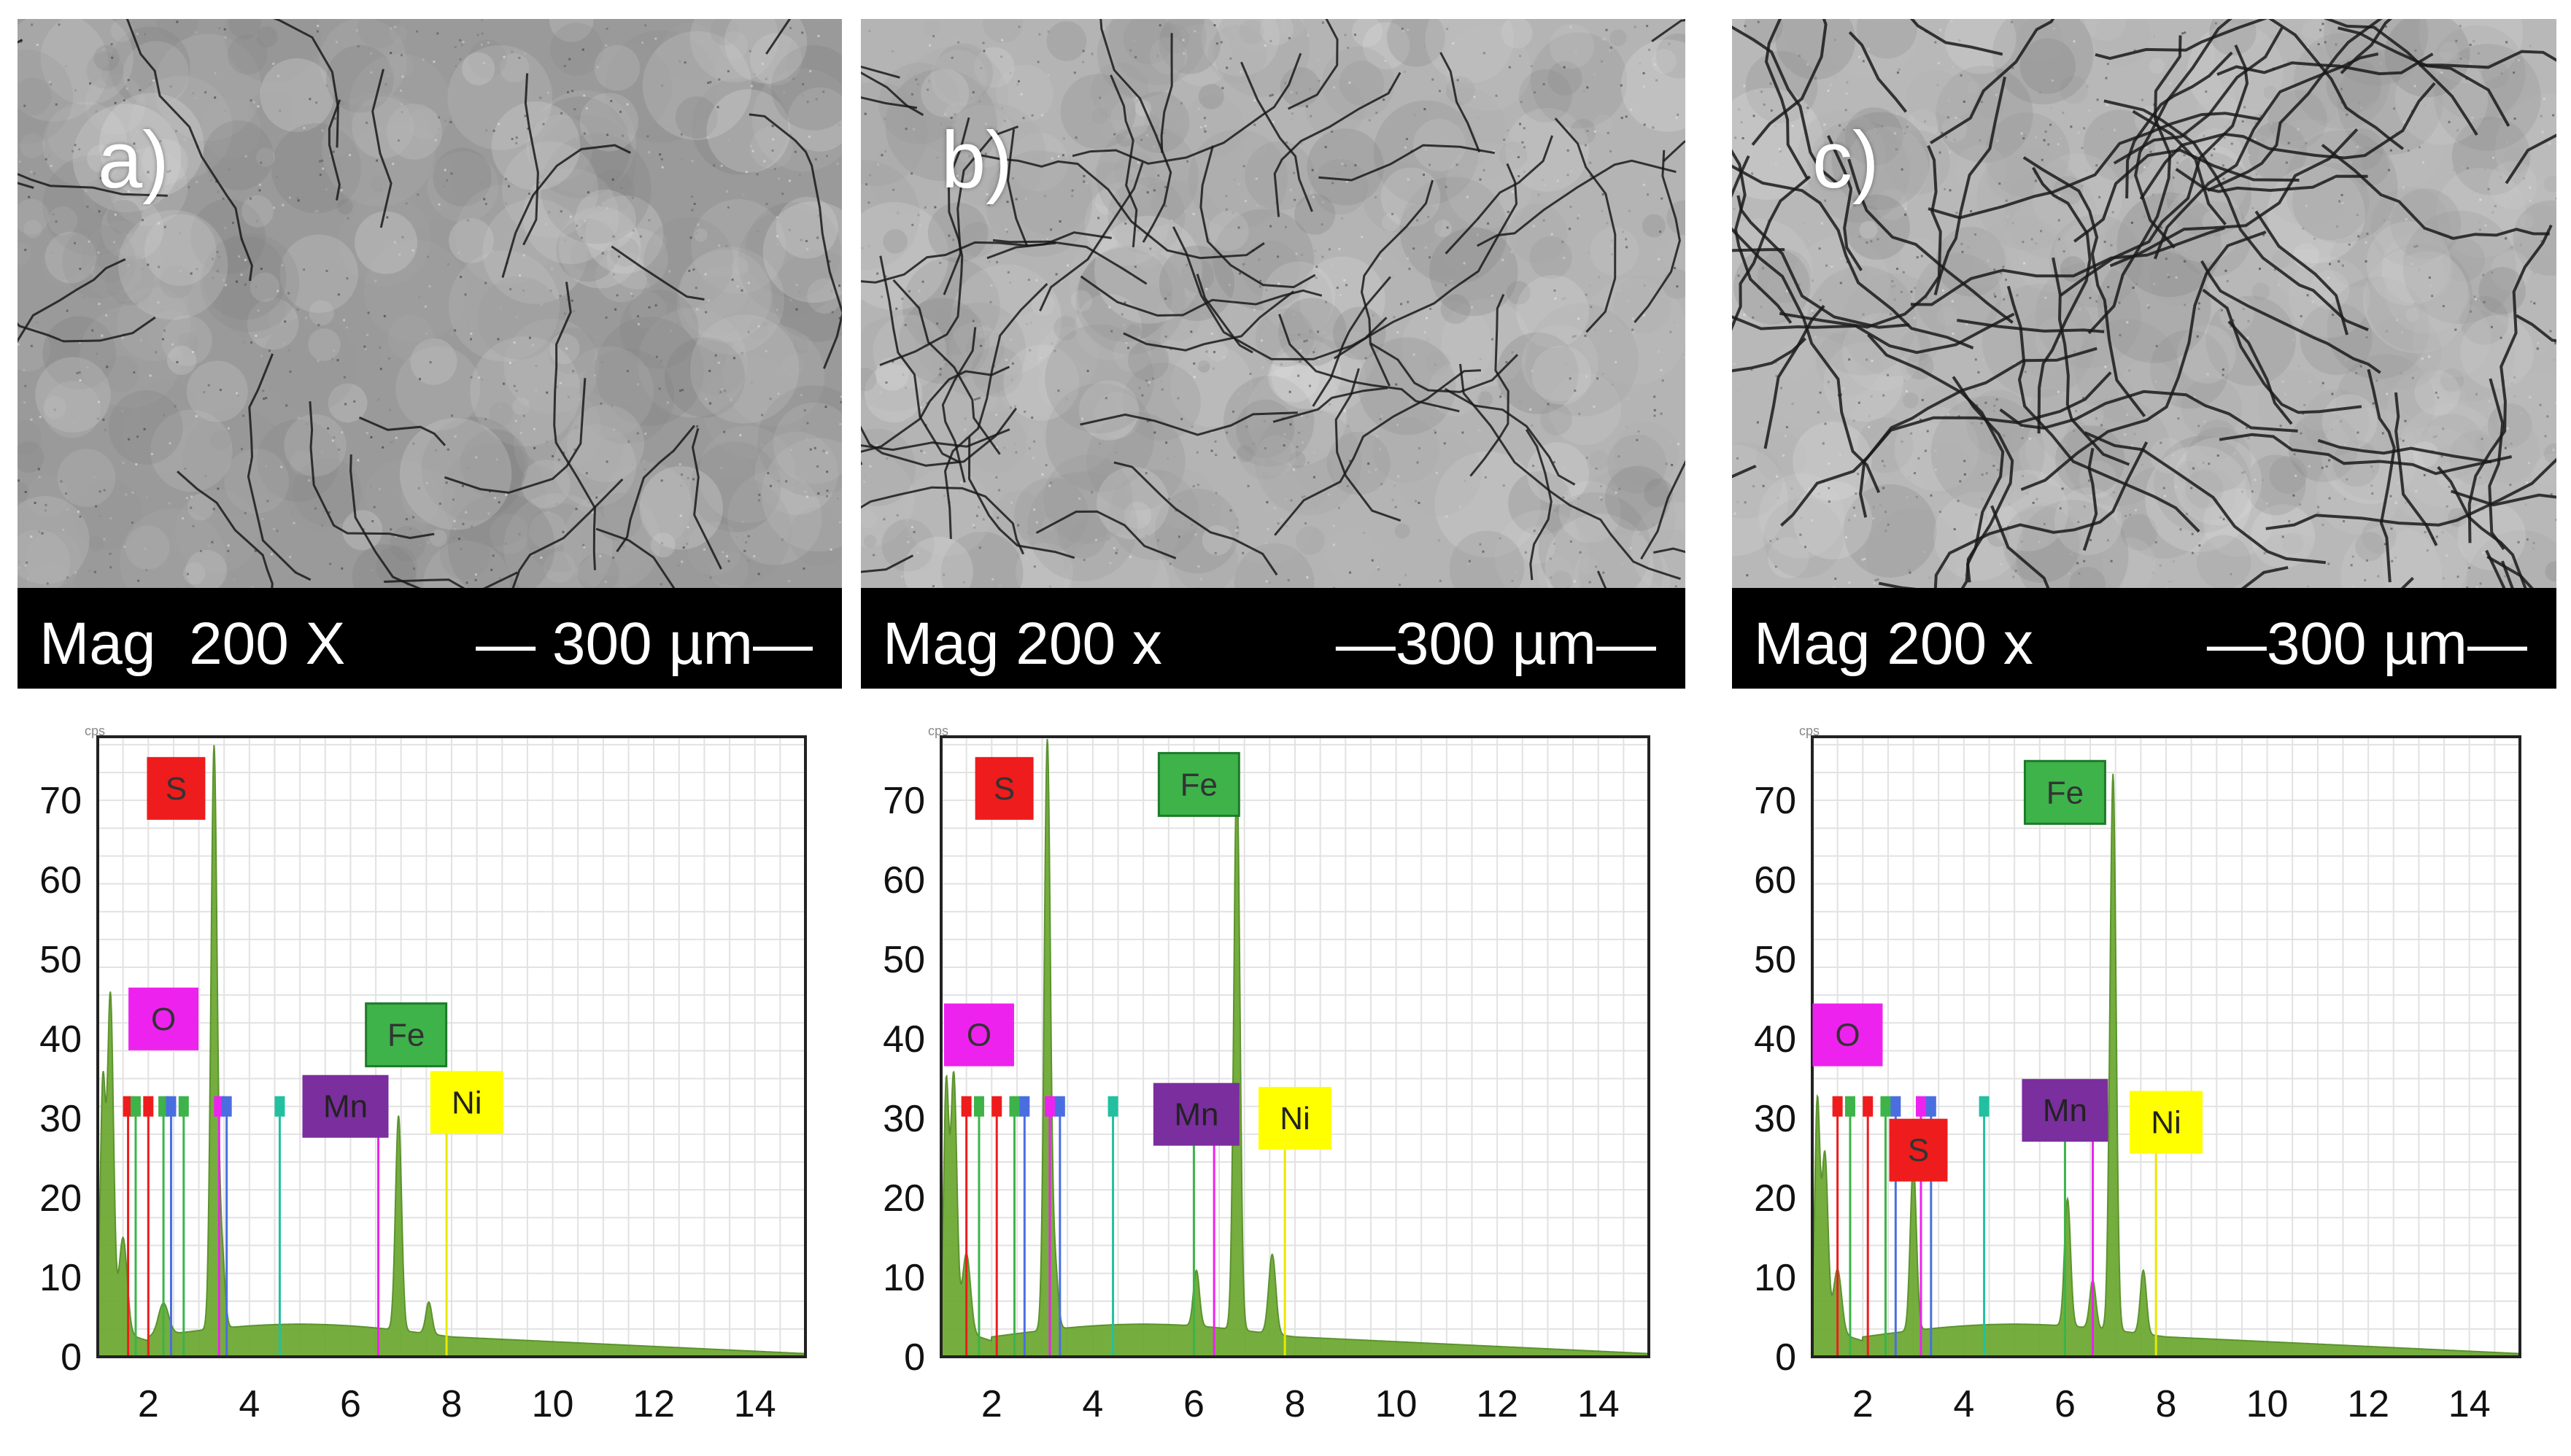  What do you see at coordinates (904, 1198) in the screenshot?
I see `y-tick-label: 20` at bounding box center [904, 1198].